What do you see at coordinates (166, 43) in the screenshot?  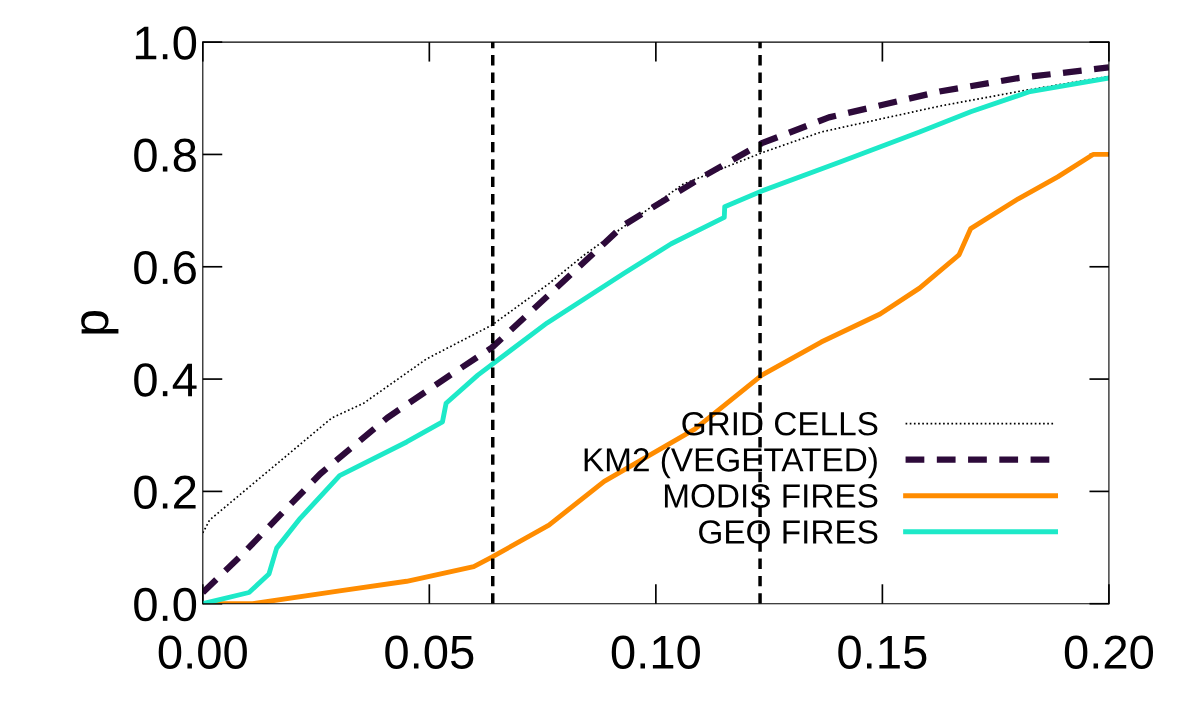 I see `y-tick-label: 1.0` at bounding box center [166, 43].